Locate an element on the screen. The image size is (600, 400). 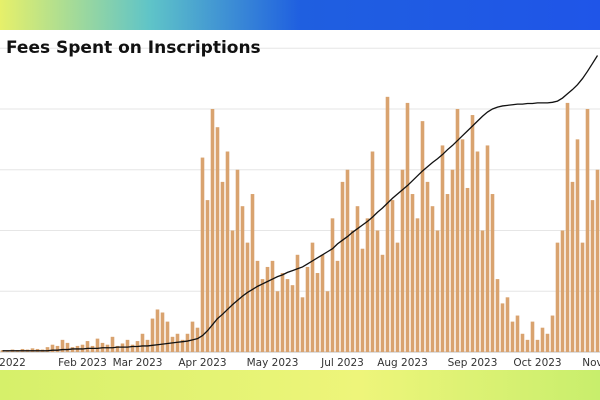
x-tick-label: Apr 2023 is located at coordinates (202, 363).